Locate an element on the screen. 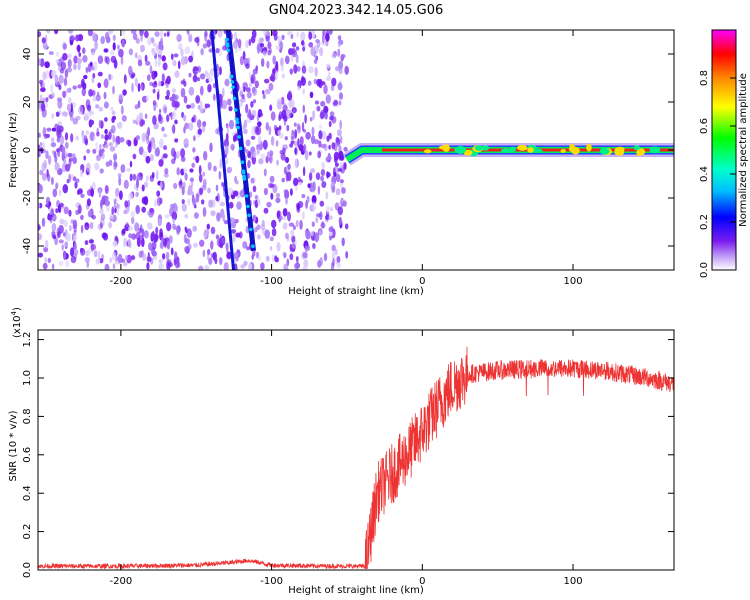 Image resolution: width=750 pixels, height=600 pixels. colorbar-gradient is located at coordinates (724, 150).